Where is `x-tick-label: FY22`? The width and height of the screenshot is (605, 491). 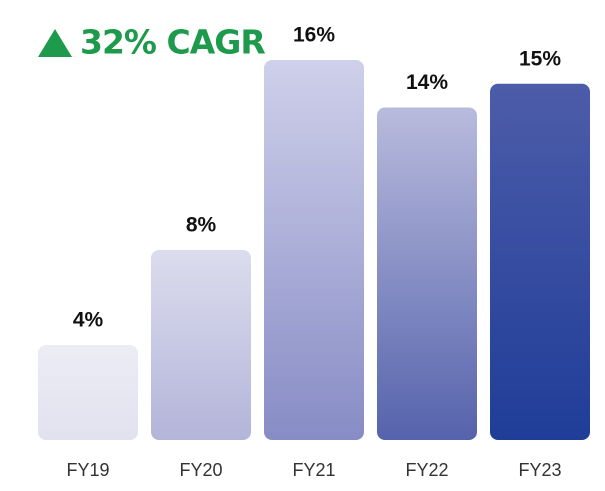
x-tick-label: FY22 is located at coordinates (426, 470).